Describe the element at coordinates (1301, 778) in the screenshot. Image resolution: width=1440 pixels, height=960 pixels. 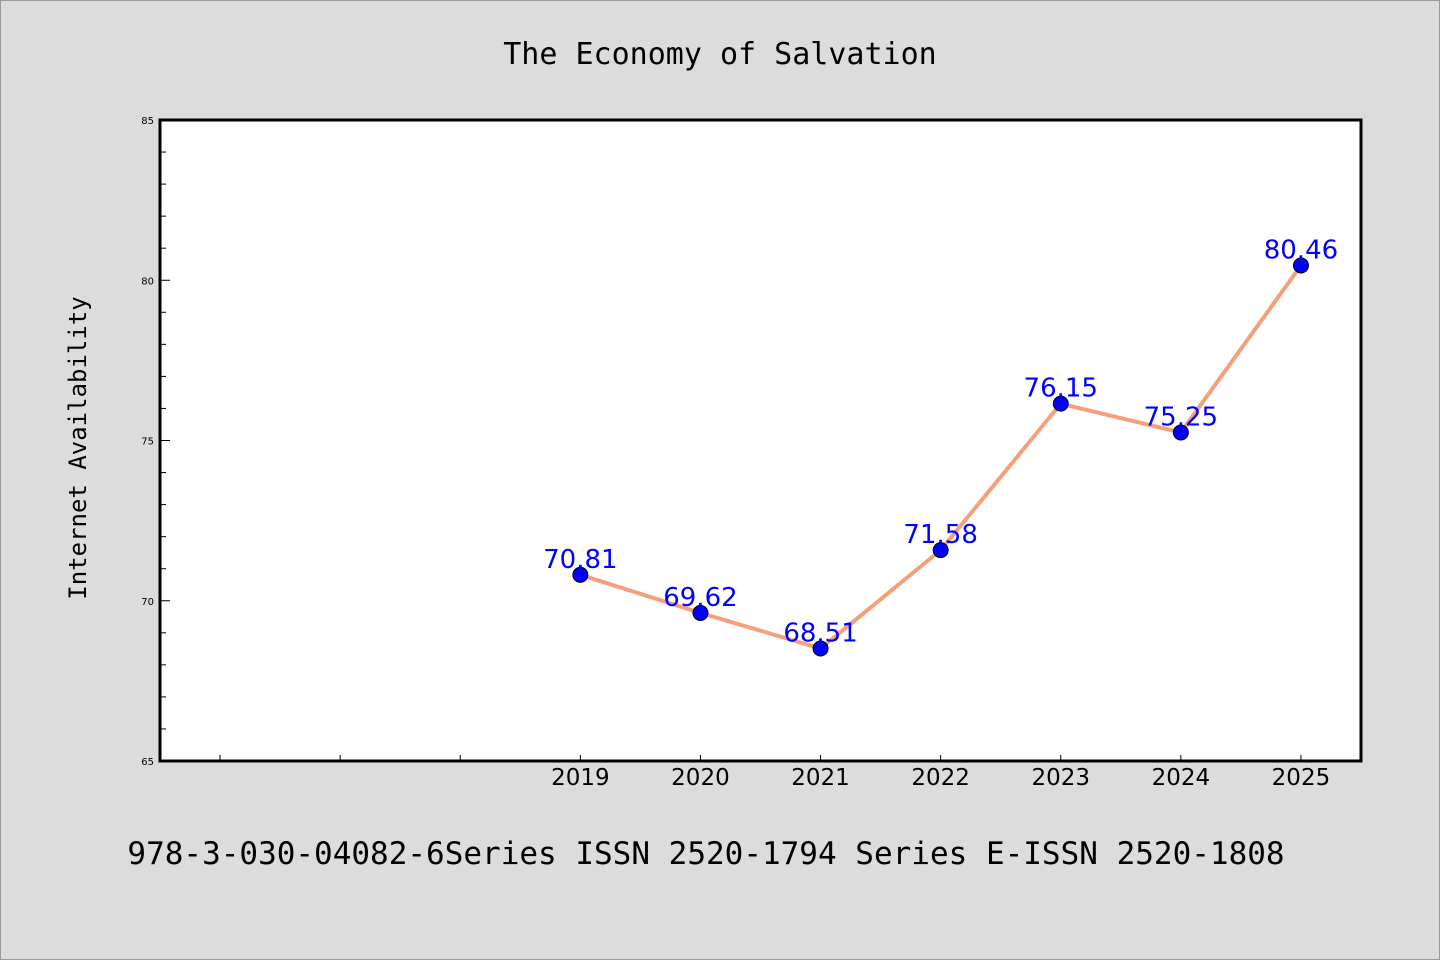
I see `x-tick-label: 2025` at that location.